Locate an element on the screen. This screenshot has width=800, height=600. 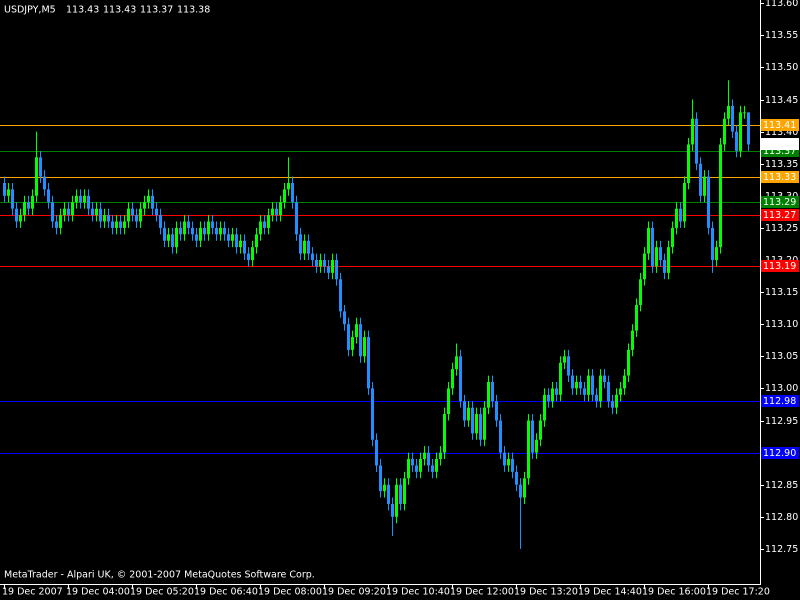
x-tick-label: 19 Dec 13:20 is located at coordinates (546, 592).